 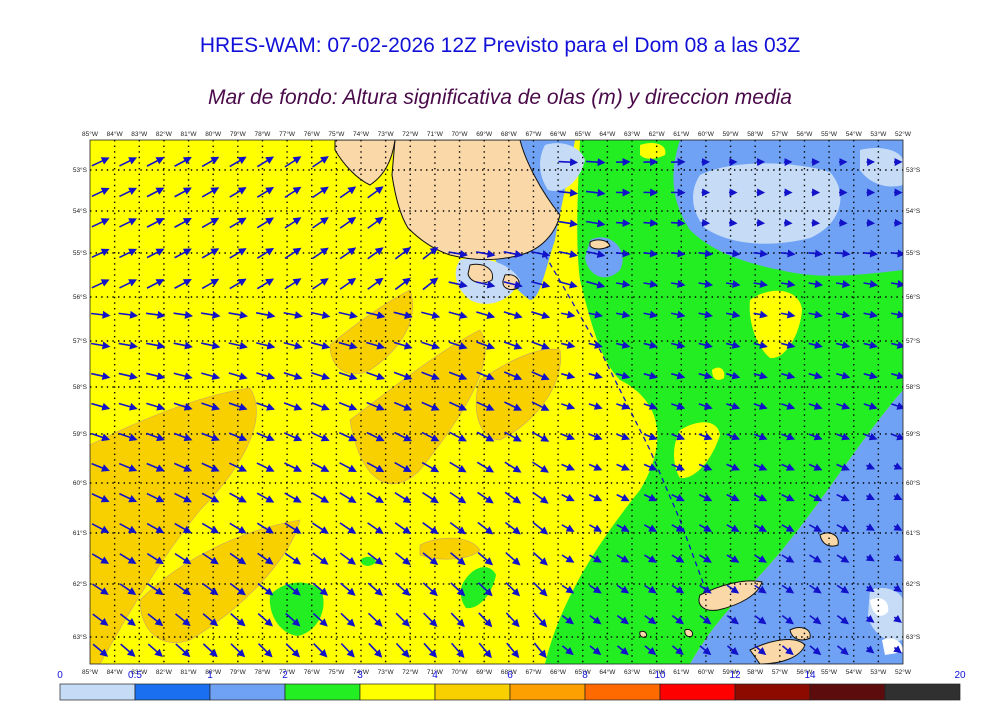 What do you see at coordinates (139, 672) in the screenshot?
I see `longitude-label: 83°W` at bounding box center [139, 672].